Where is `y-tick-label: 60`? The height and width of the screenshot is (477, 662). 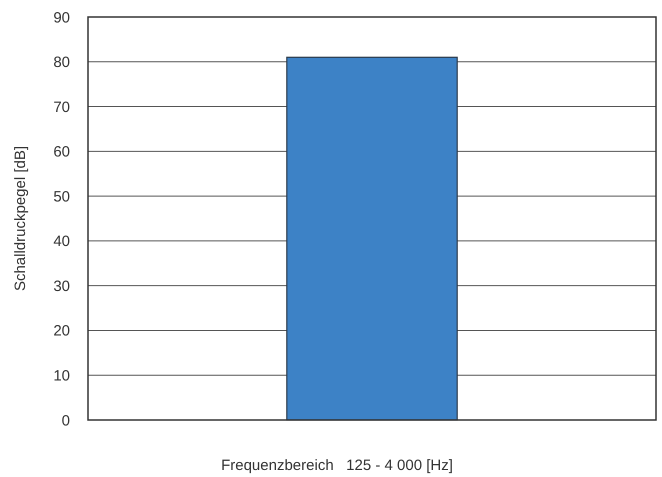 y-tick-label: 60 is located at coordinates (61, 152).